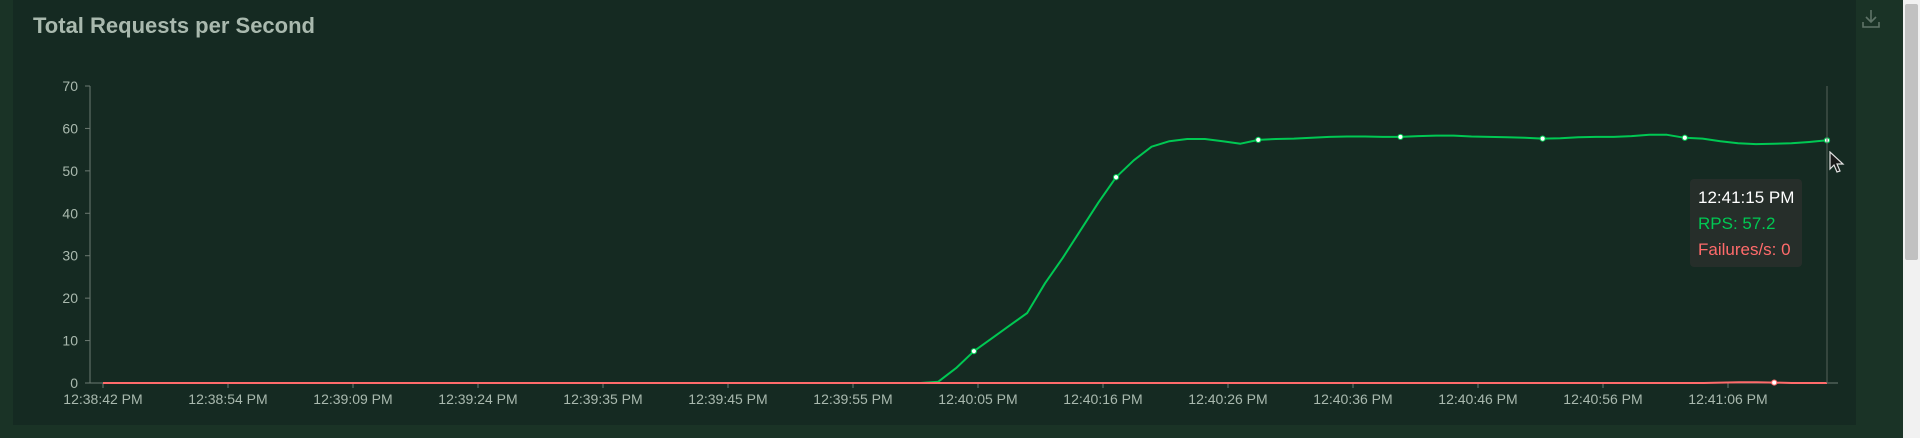 Image resolution: width=1920 pixels, height=438 pixels. I want to click on chart-tooltip: 12:41:15 PM RPS: 57.2 Failures/s: 0, so click(1746, 223).